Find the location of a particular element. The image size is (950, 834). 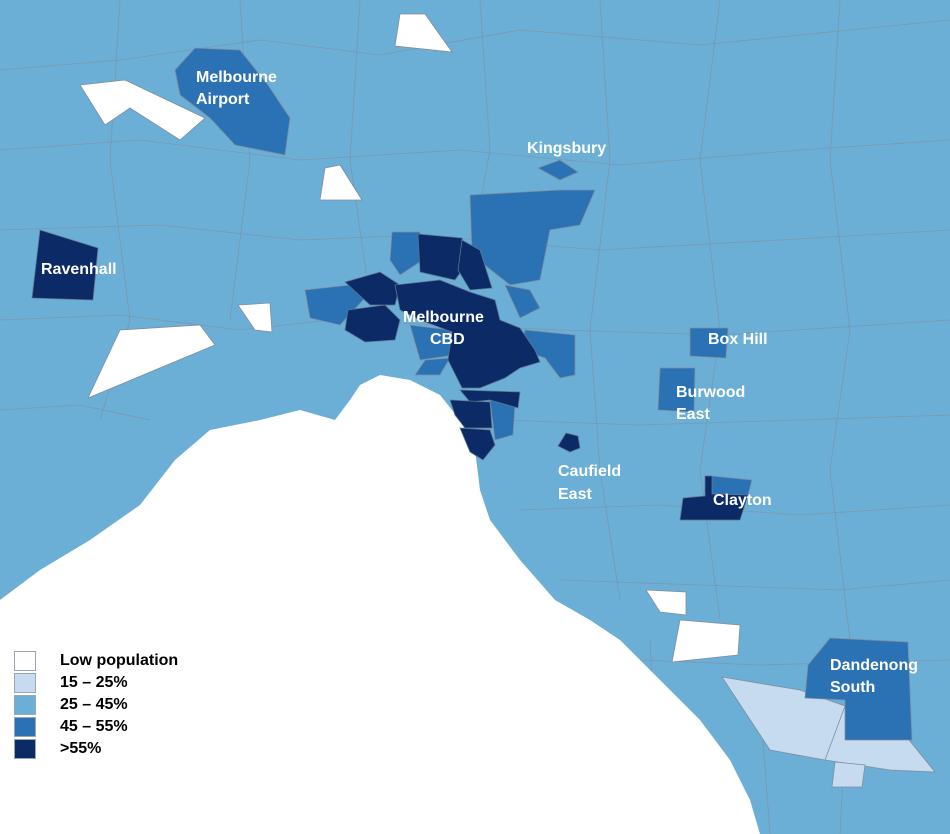

legend-item-45-55: 45 – 55% is located at coordinates (96, 727).